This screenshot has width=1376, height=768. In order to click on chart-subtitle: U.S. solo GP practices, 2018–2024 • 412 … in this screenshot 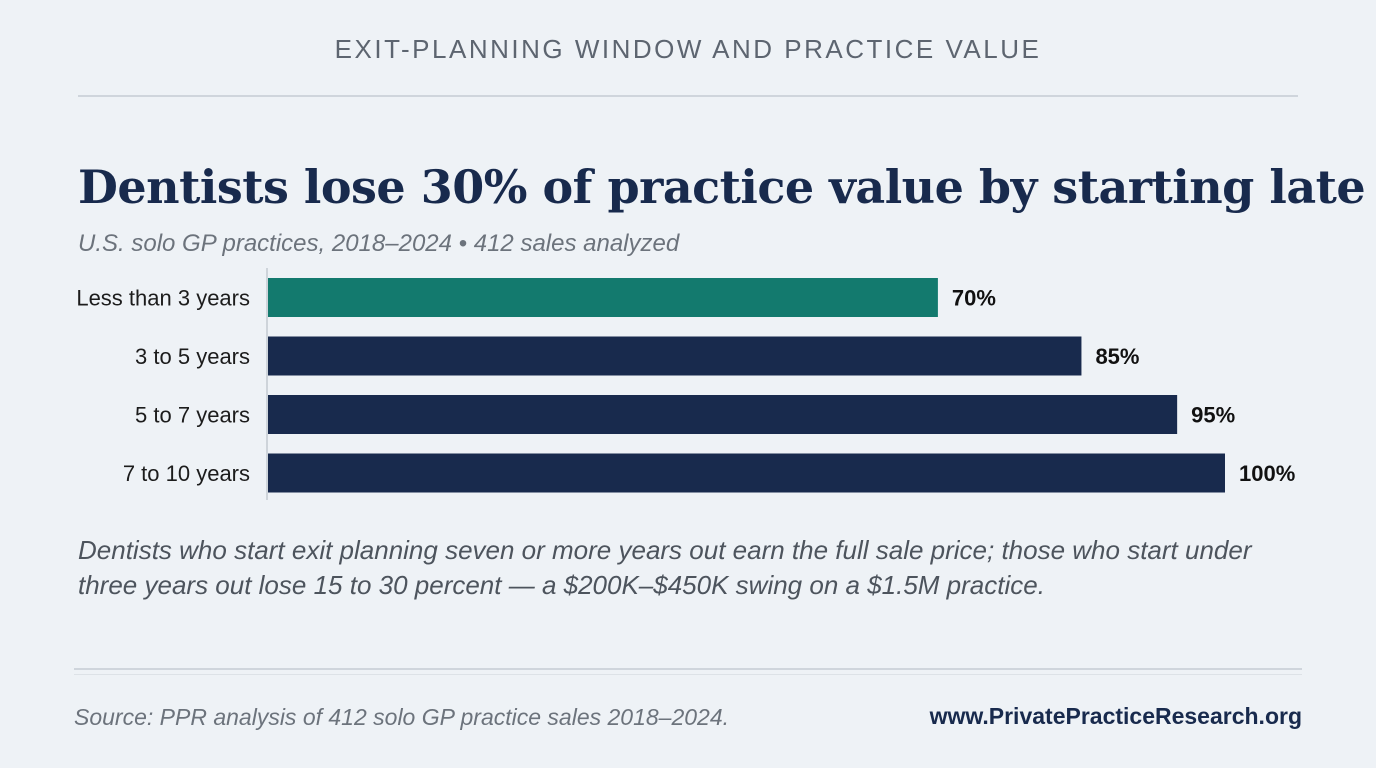, I will do `click(379, 243)`.